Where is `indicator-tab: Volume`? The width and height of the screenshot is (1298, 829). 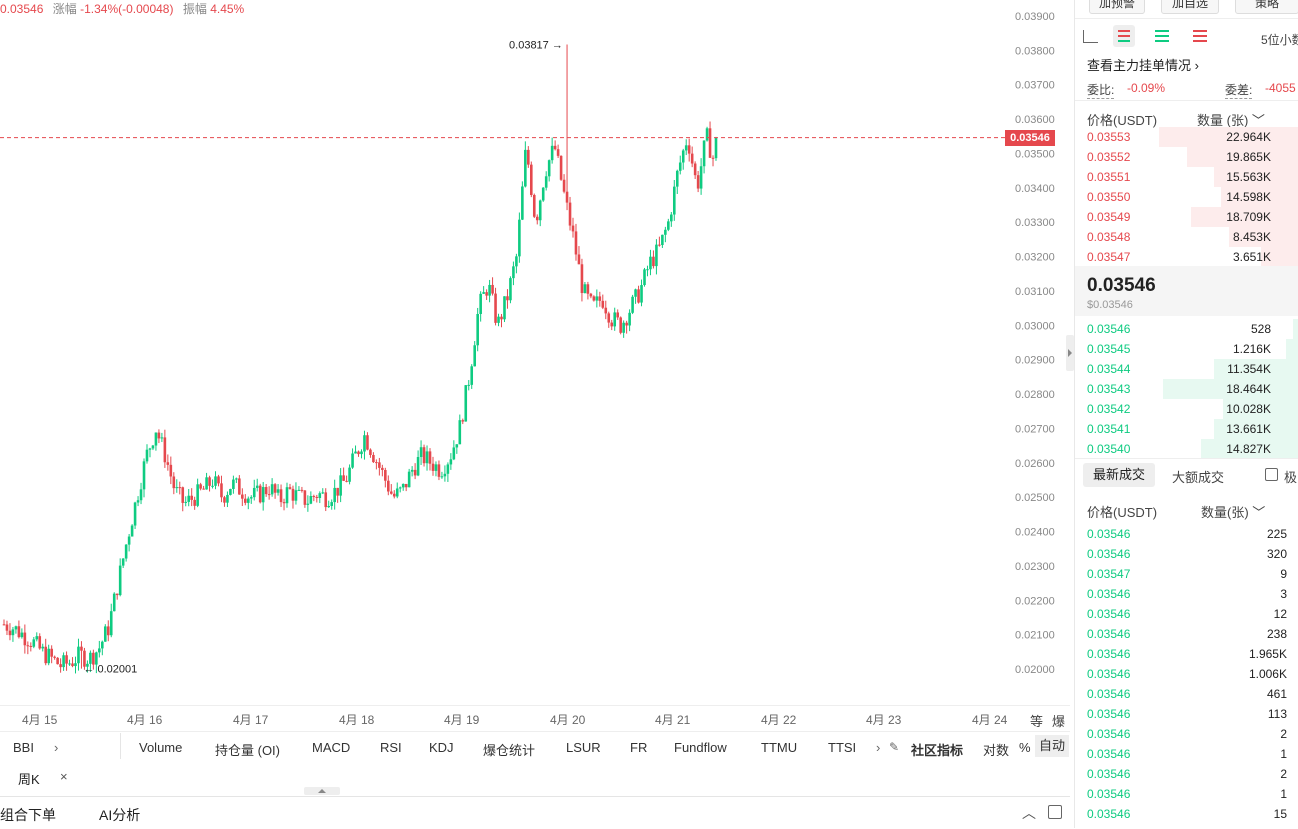 indicator-tab: Volume is located at coordinates (161, 747).